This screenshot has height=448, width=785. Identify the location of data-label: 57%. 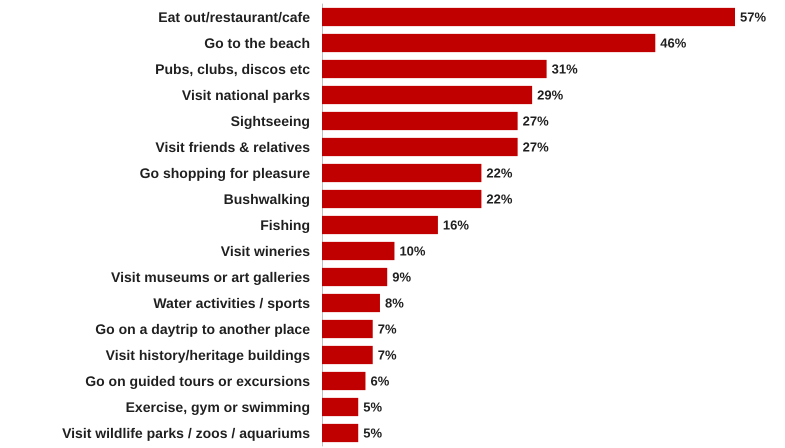
(753, 17).